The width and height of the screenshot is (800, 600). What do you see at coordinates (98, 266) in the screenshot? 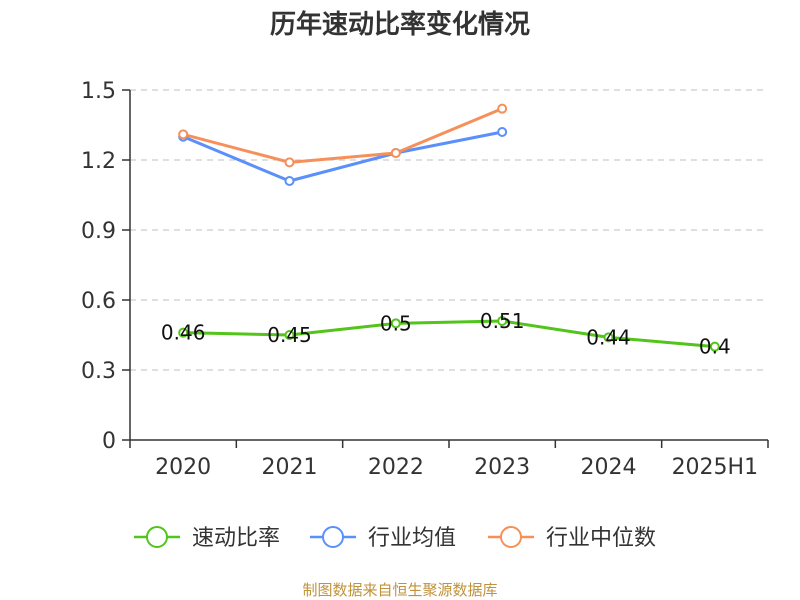
I see `y-axis-labels: 0 0.3 0.6 0.9 1.2 1.5` at bounding box center [98, 266].